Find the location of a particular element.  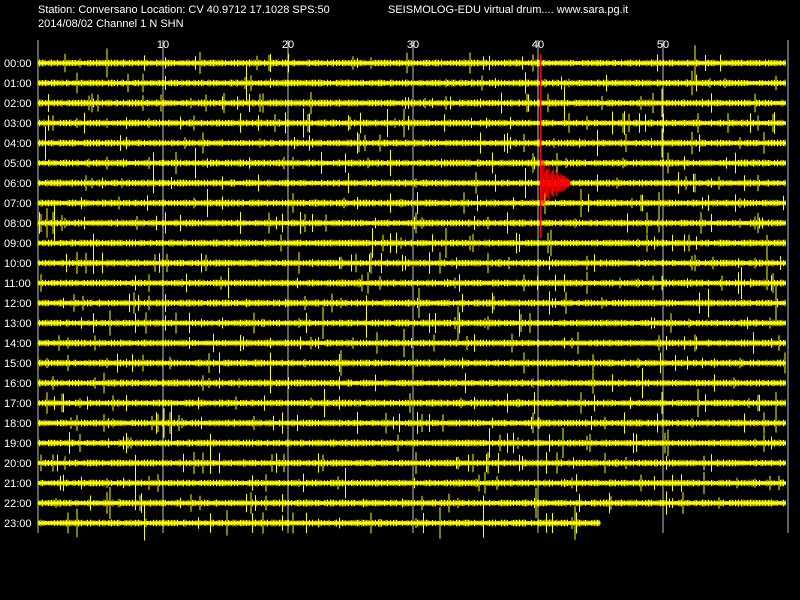

hour-label: 21:00 is located at coordinates (18, 484).